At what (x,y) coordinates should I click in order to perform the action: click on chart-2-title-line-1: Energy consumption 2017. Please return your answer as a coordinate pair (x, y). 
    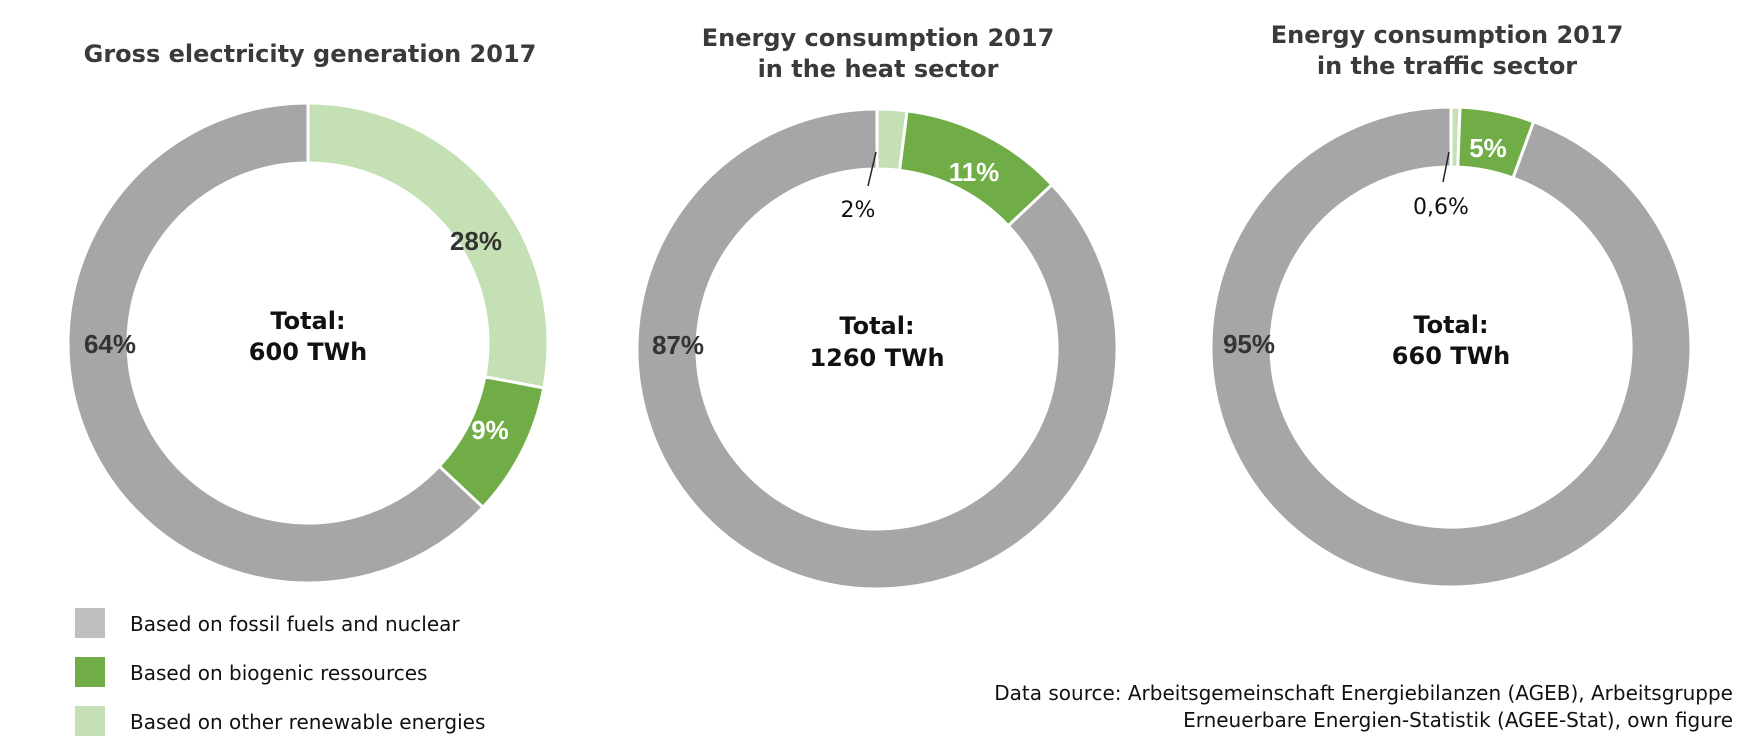
    Looking at the image, I should click on (878, 38).